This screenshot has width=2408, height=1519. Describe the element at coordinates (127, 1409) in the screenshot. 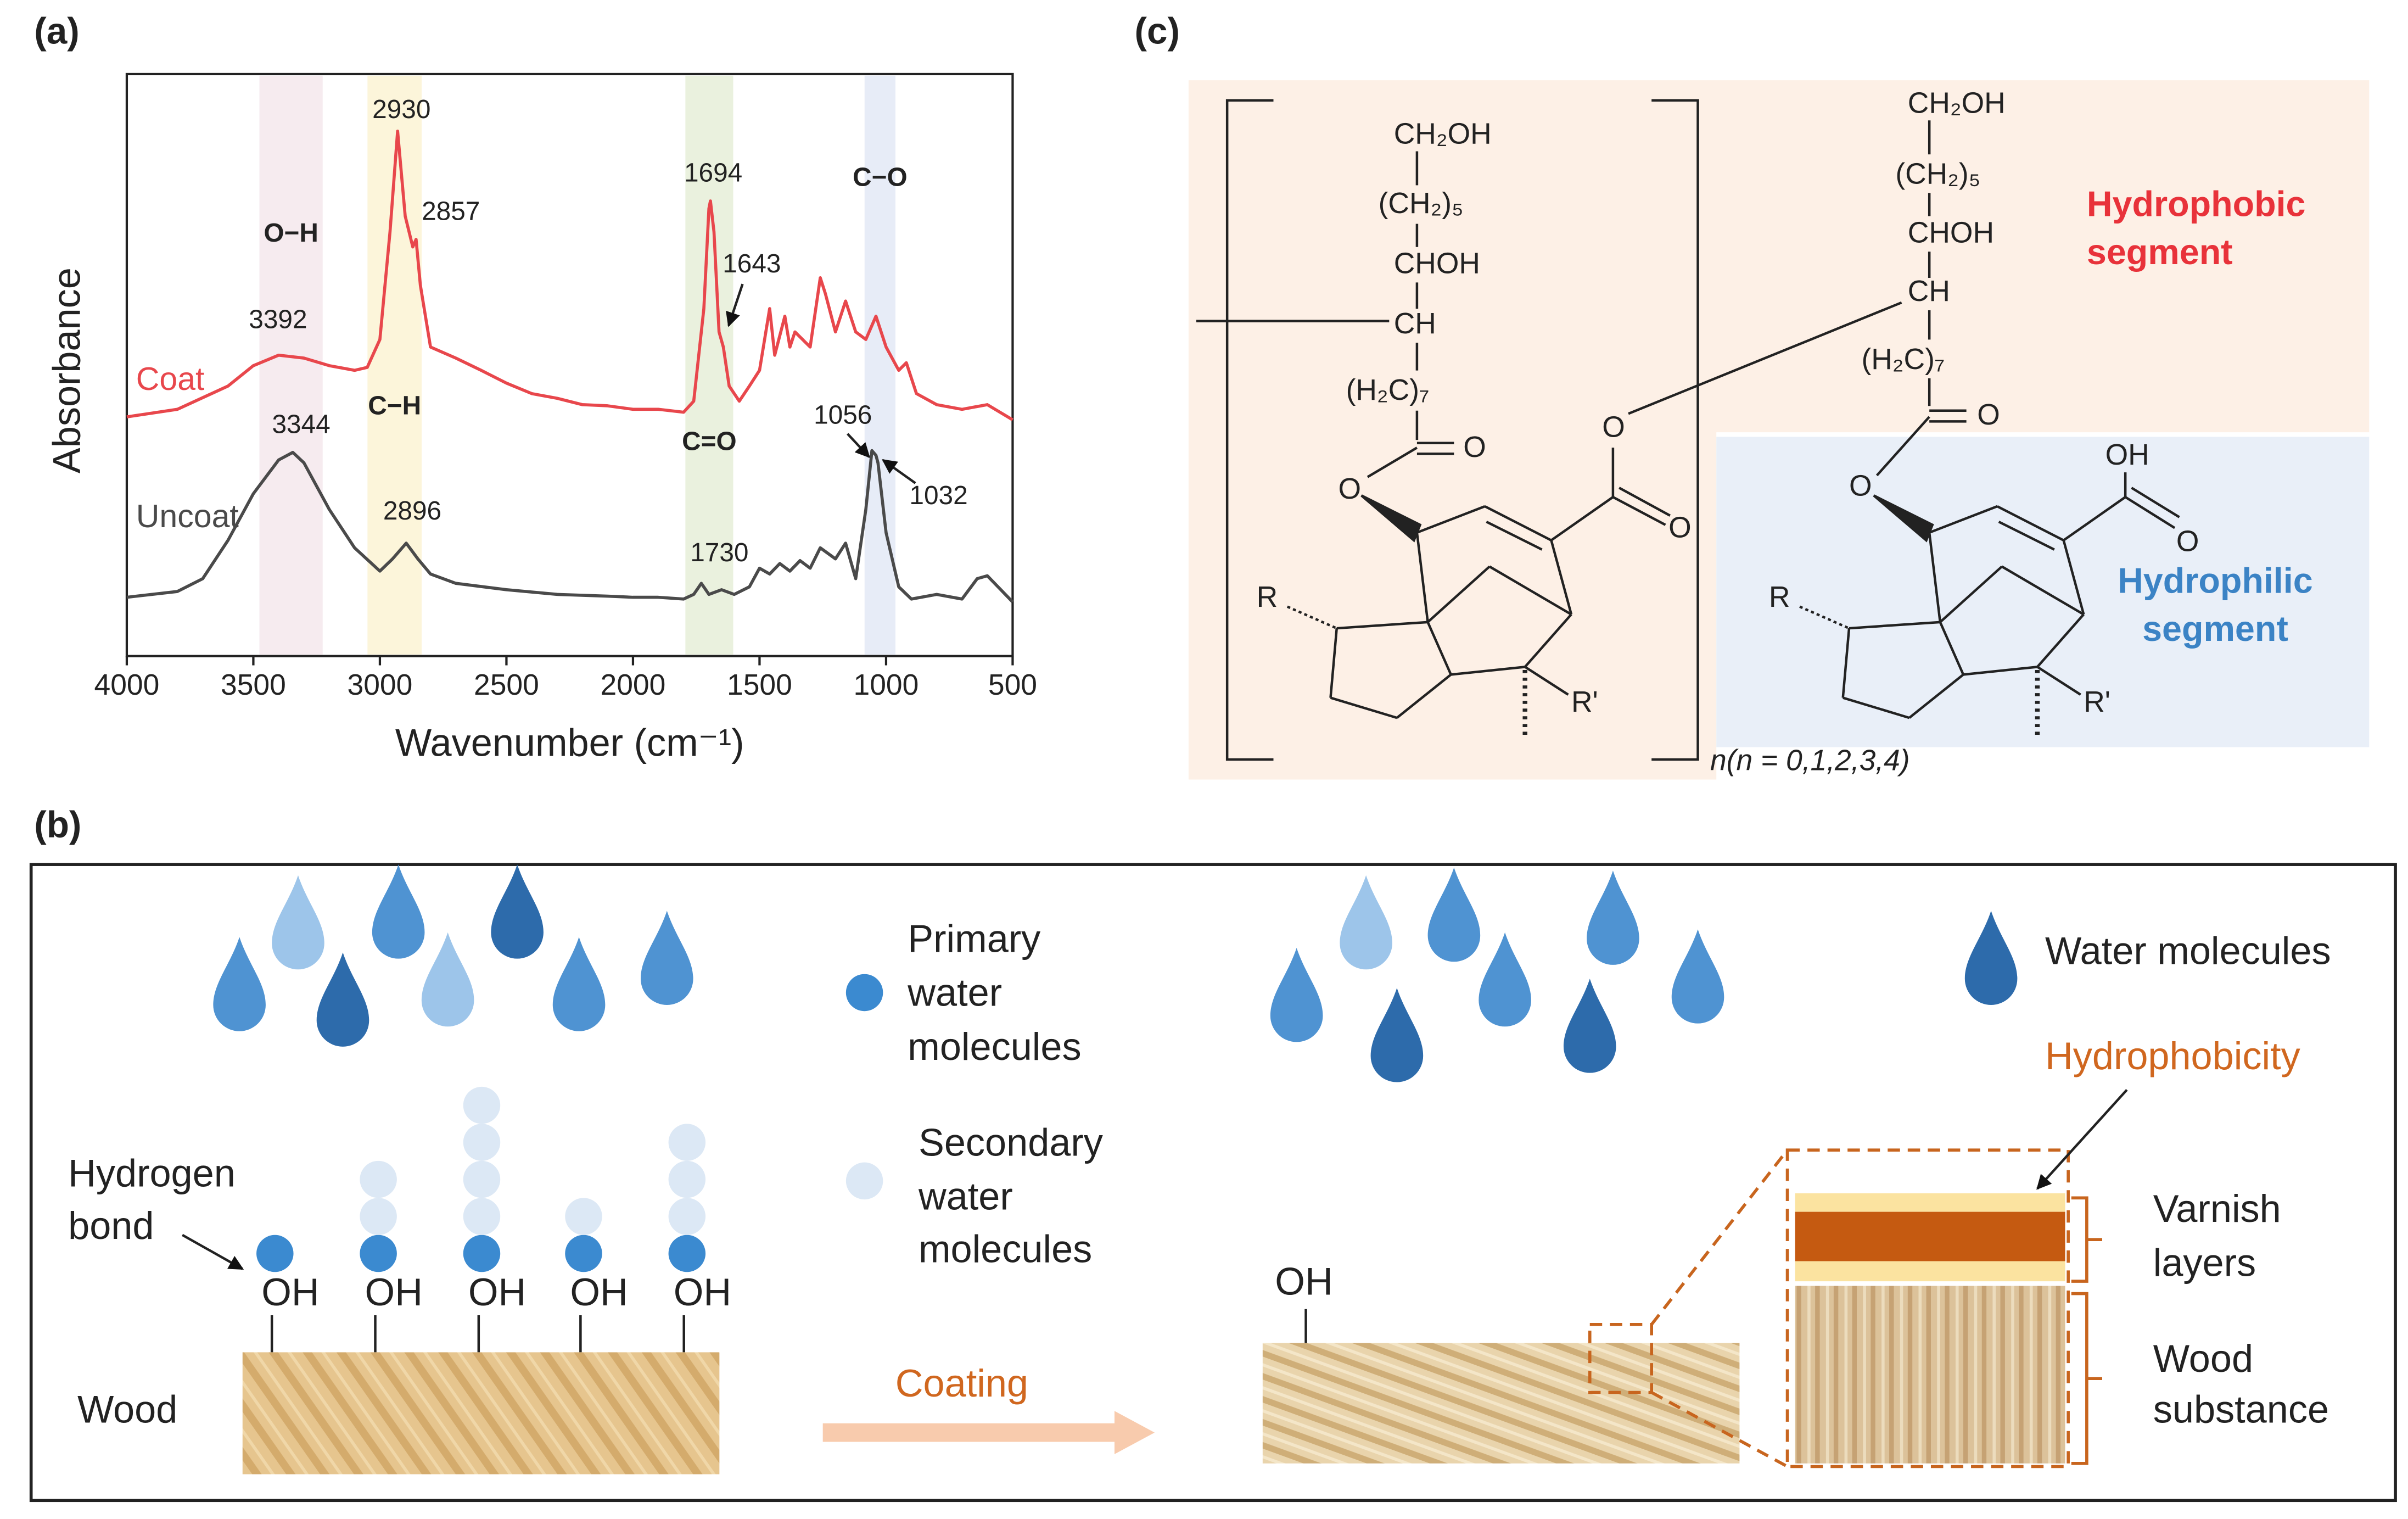

I see `scheme-label: Wood` at that location.